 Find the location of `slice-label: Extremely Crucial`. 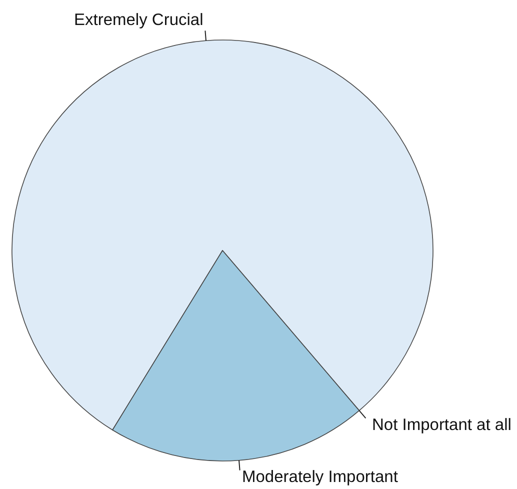

slice-label: Extremely Crucial is located at coordinates (139, 20).